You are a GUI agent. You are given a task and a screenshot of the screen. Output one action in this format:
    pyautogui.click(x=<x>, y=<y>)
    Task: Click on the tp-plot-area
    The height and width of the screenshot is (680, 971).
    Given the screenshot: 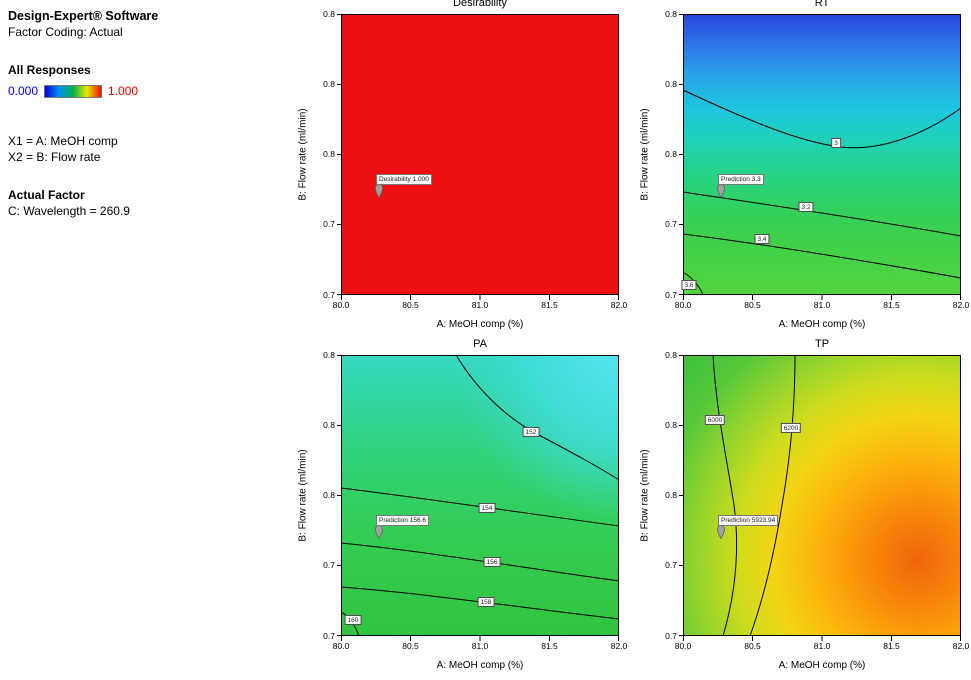 What is the action you would take?
    pyautogui.click(x=820, y=497)
    